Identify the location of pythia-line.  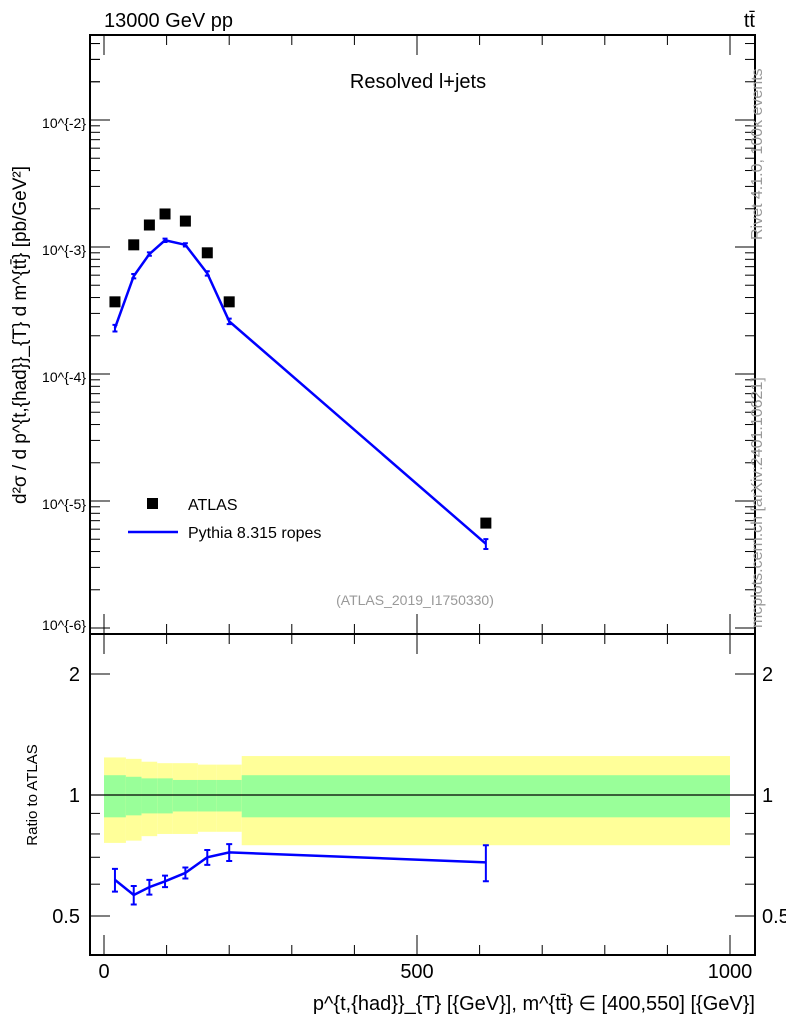
(300, 391).